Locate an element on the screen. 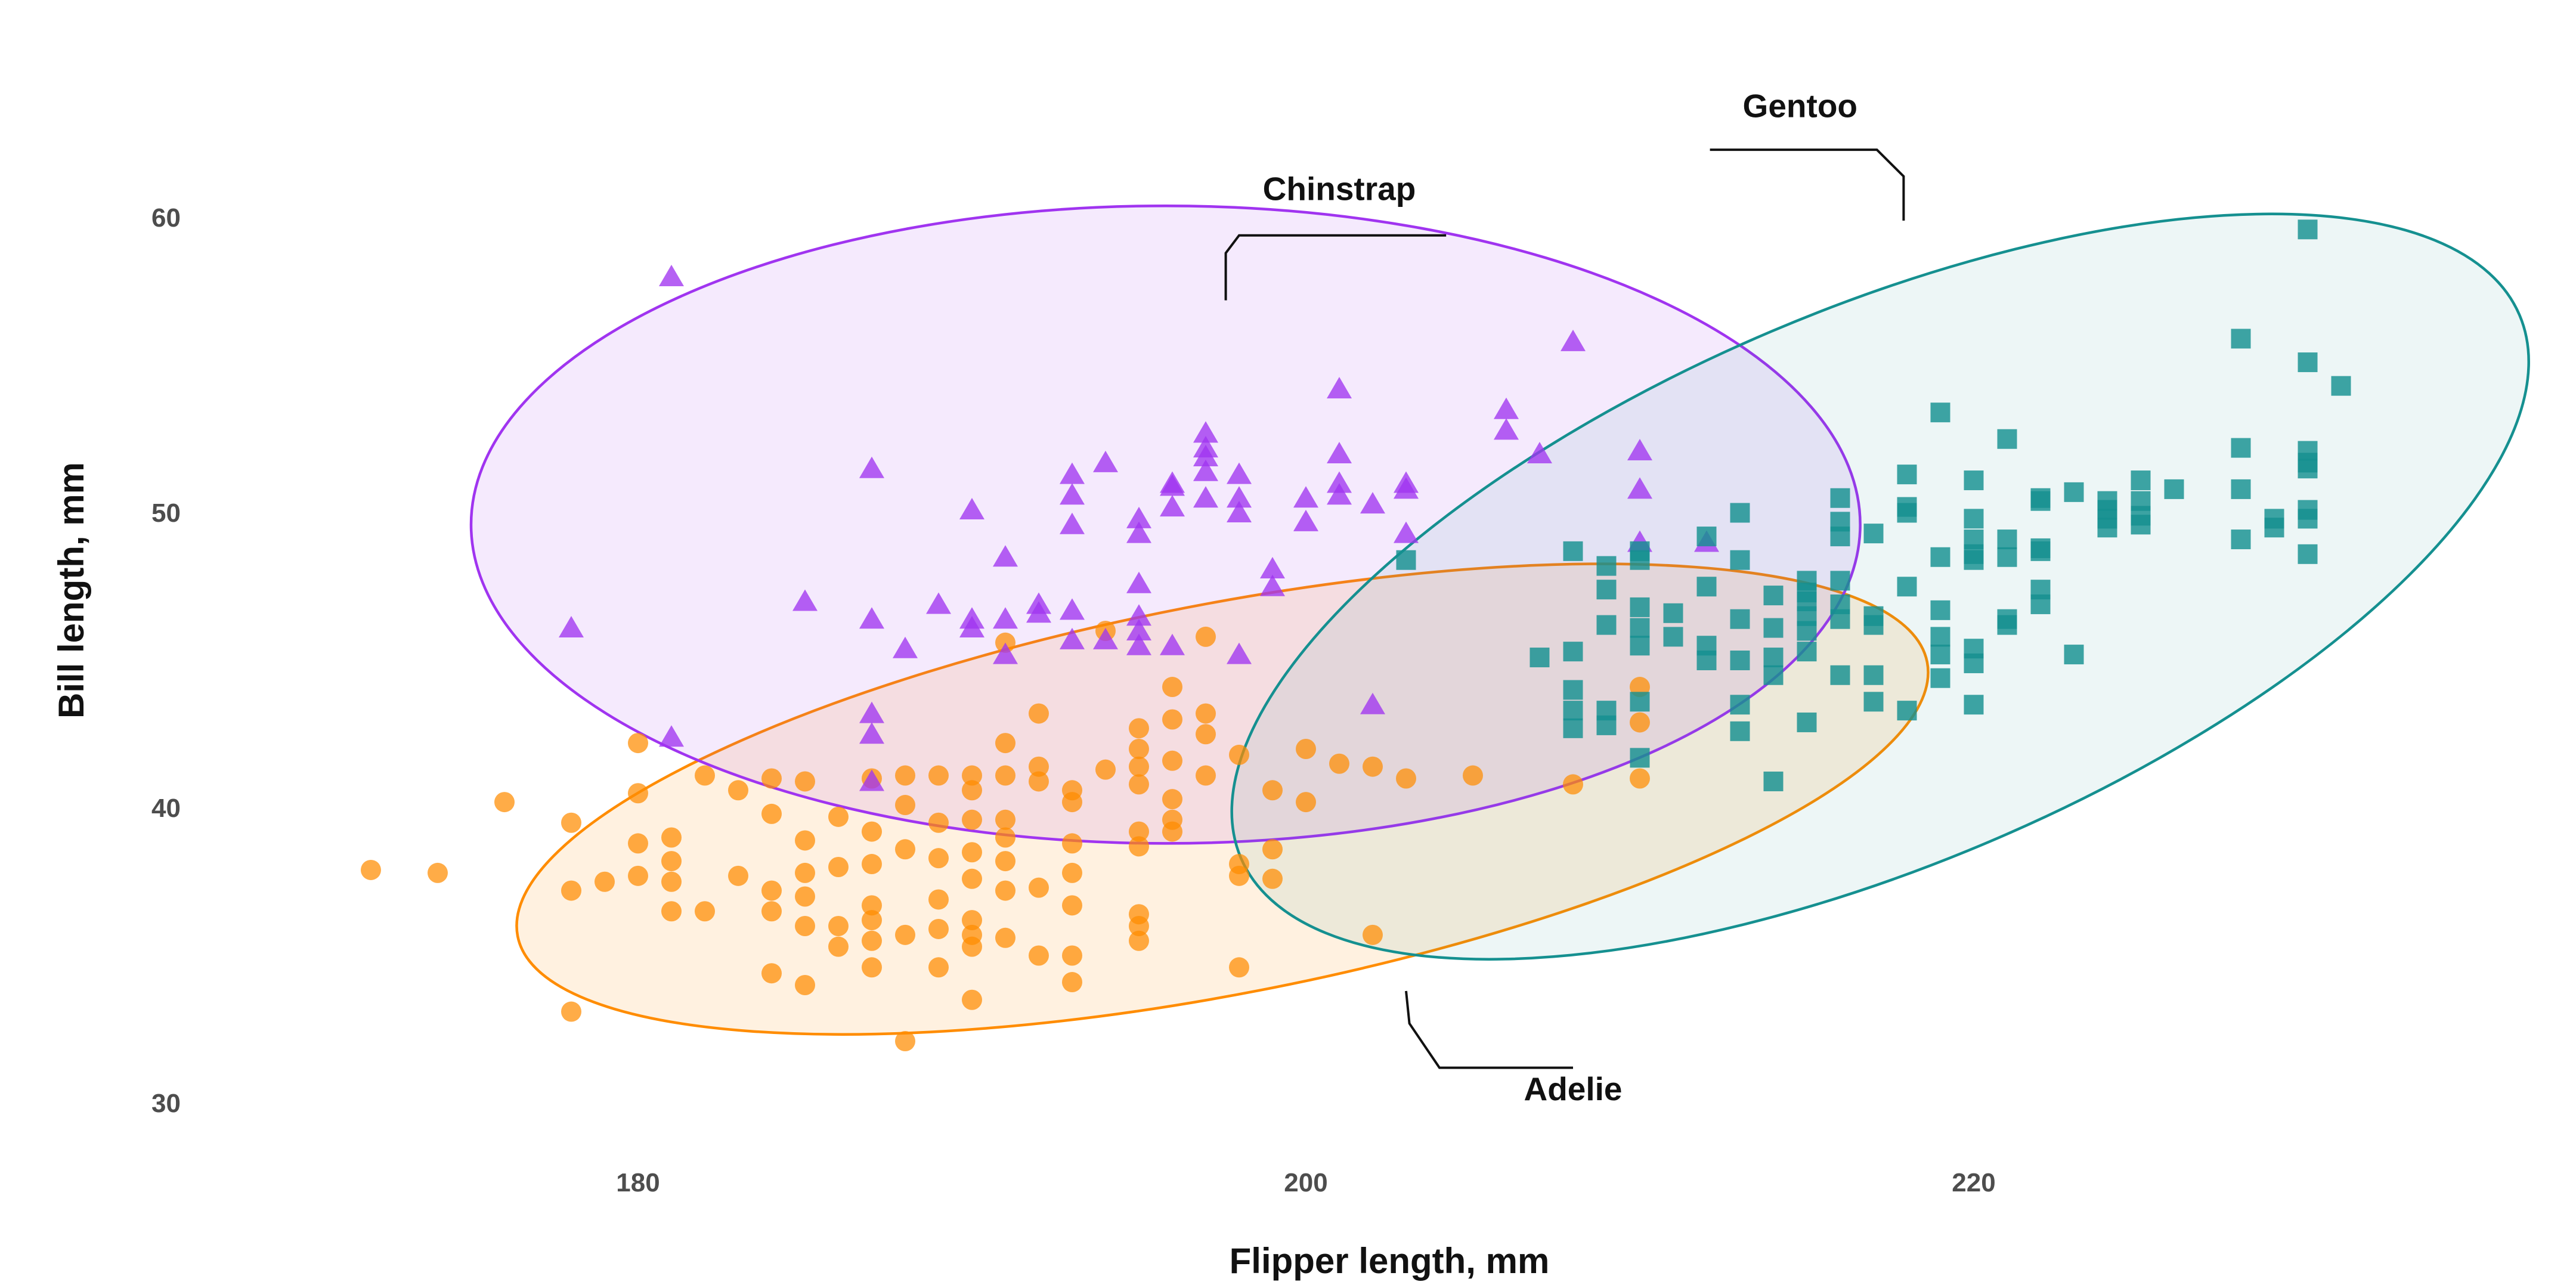 This screenshot has width=2576, height=1288. group-label-chinstrap: Chinstrap is located at coordinates (1339, 189).